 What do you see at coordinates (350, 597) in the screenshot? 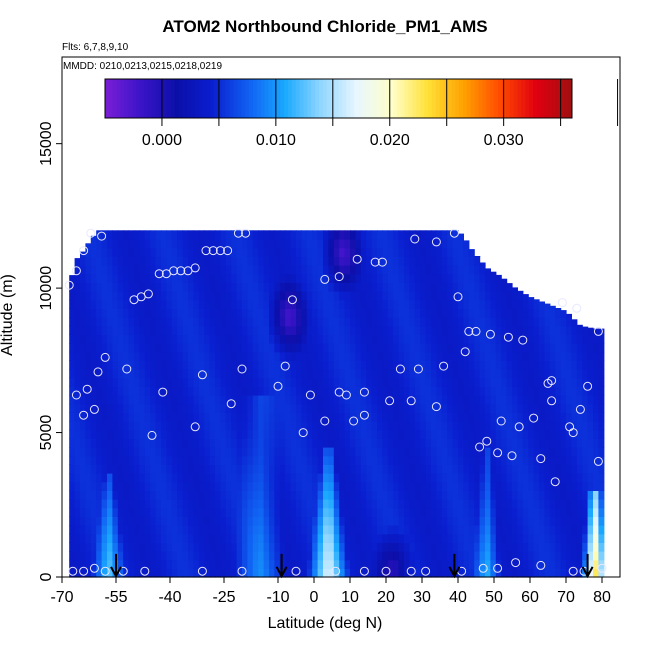
I see `x-tick-label: 10` at bounding box center [350, 597].